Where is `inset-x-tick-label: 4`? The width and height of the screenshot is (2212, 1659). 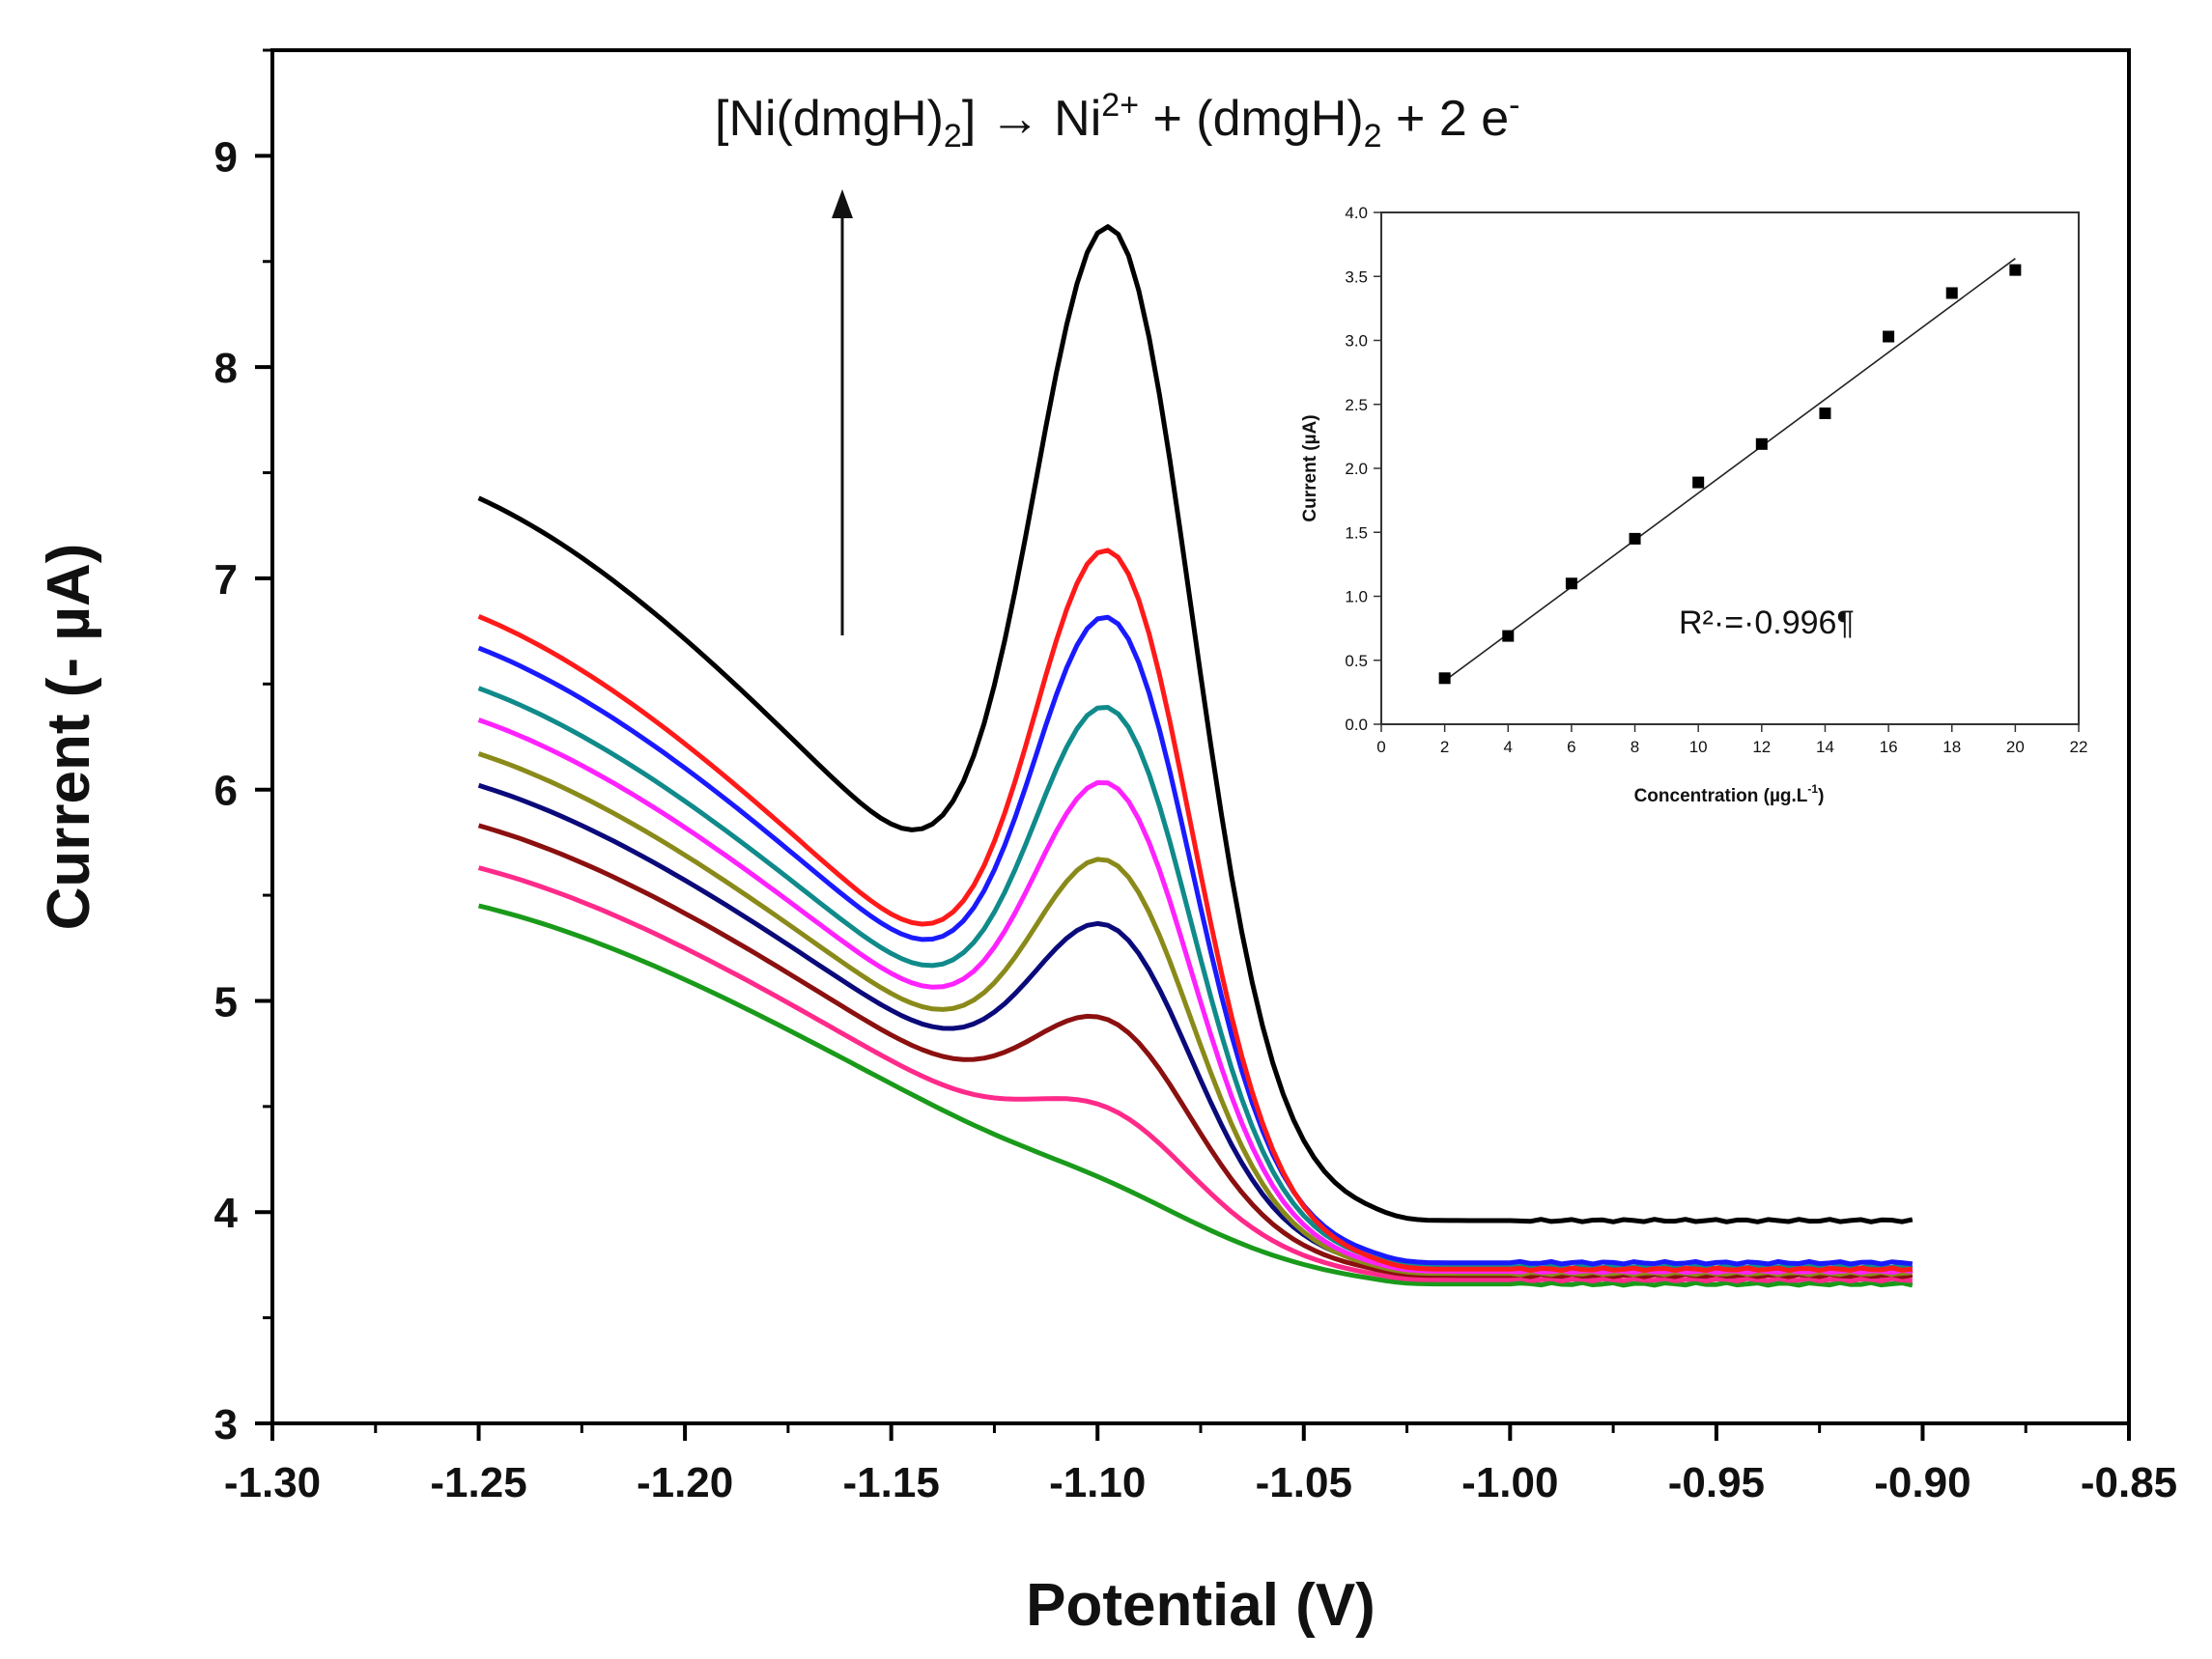 inset-x-tick-label: 4 is located at coordinates (1508, 747).